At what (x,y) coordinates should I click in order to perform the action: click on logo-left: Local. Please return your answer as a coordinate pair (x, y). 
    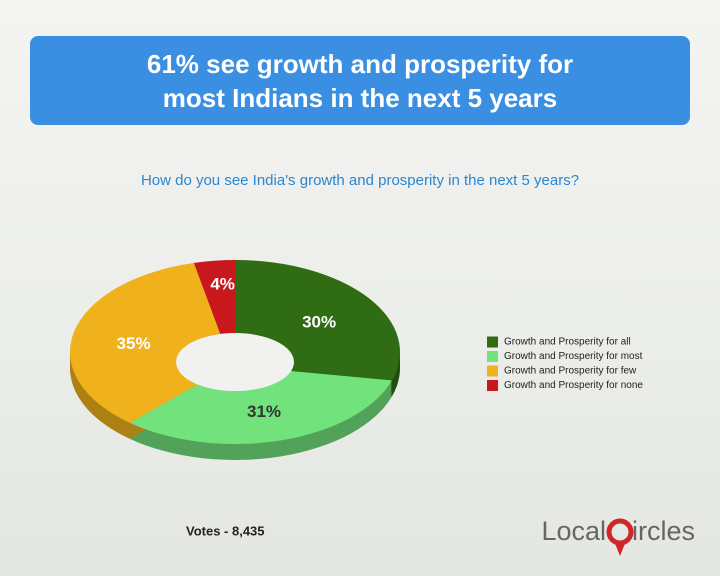
    Looking at the image, I should click on (573, 531).